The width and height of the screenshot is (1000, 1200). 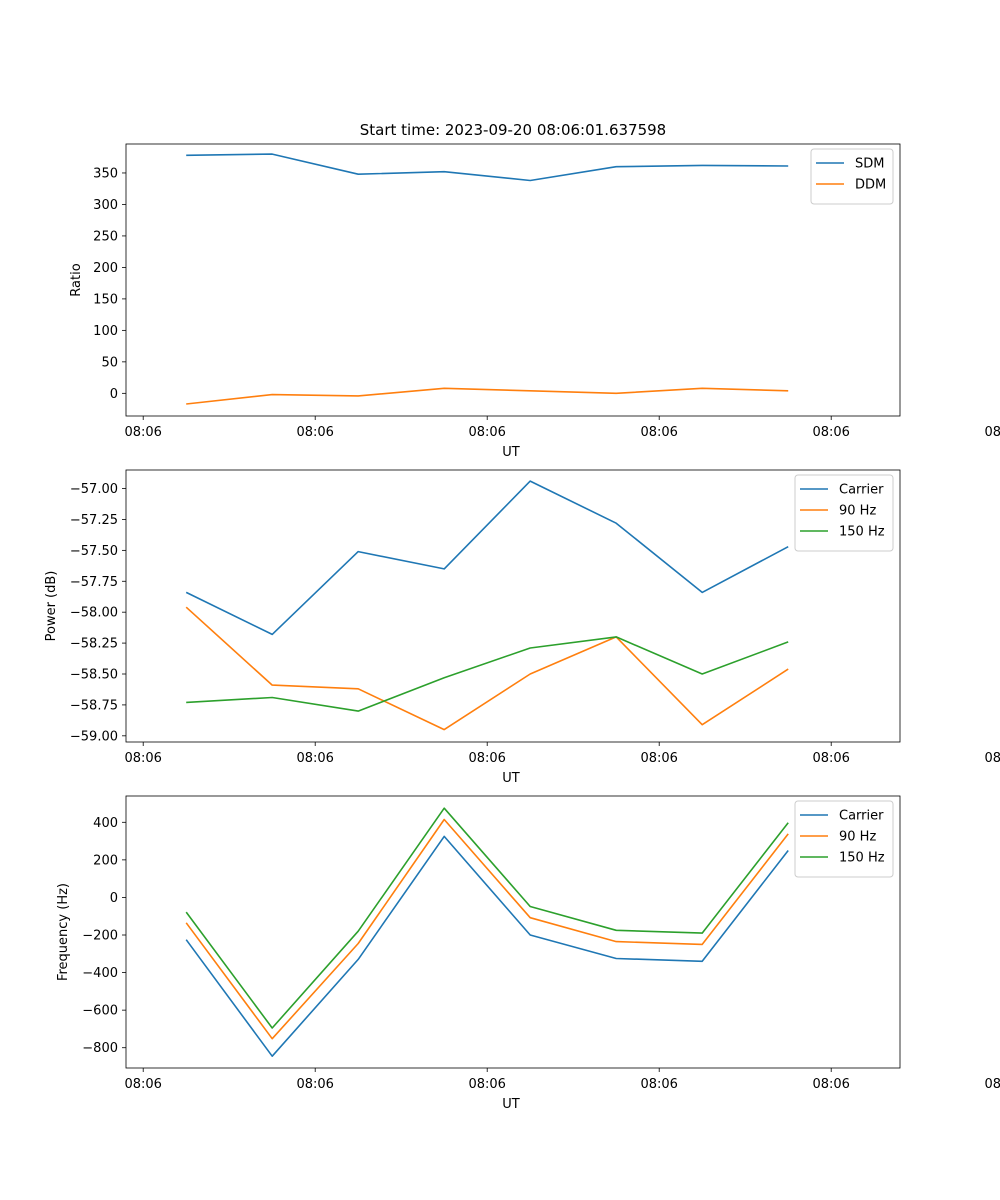 I want to click on y-tick-label: −400, so click(x=100, y=973).